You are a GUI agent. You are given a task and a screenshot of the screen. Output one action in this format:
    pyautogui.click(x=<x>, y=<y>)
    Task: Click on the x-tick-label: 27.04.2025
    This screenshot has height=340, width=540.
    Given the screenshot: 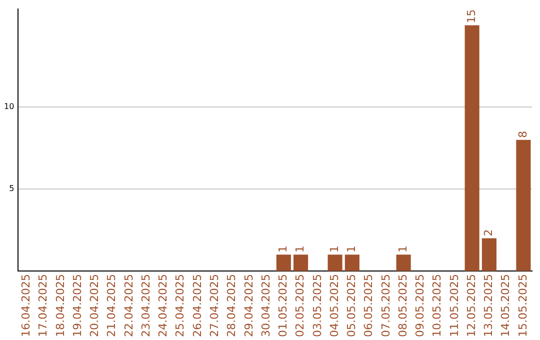 What is the action you would take?
    pyautogui.click(x=215, y=306)
    